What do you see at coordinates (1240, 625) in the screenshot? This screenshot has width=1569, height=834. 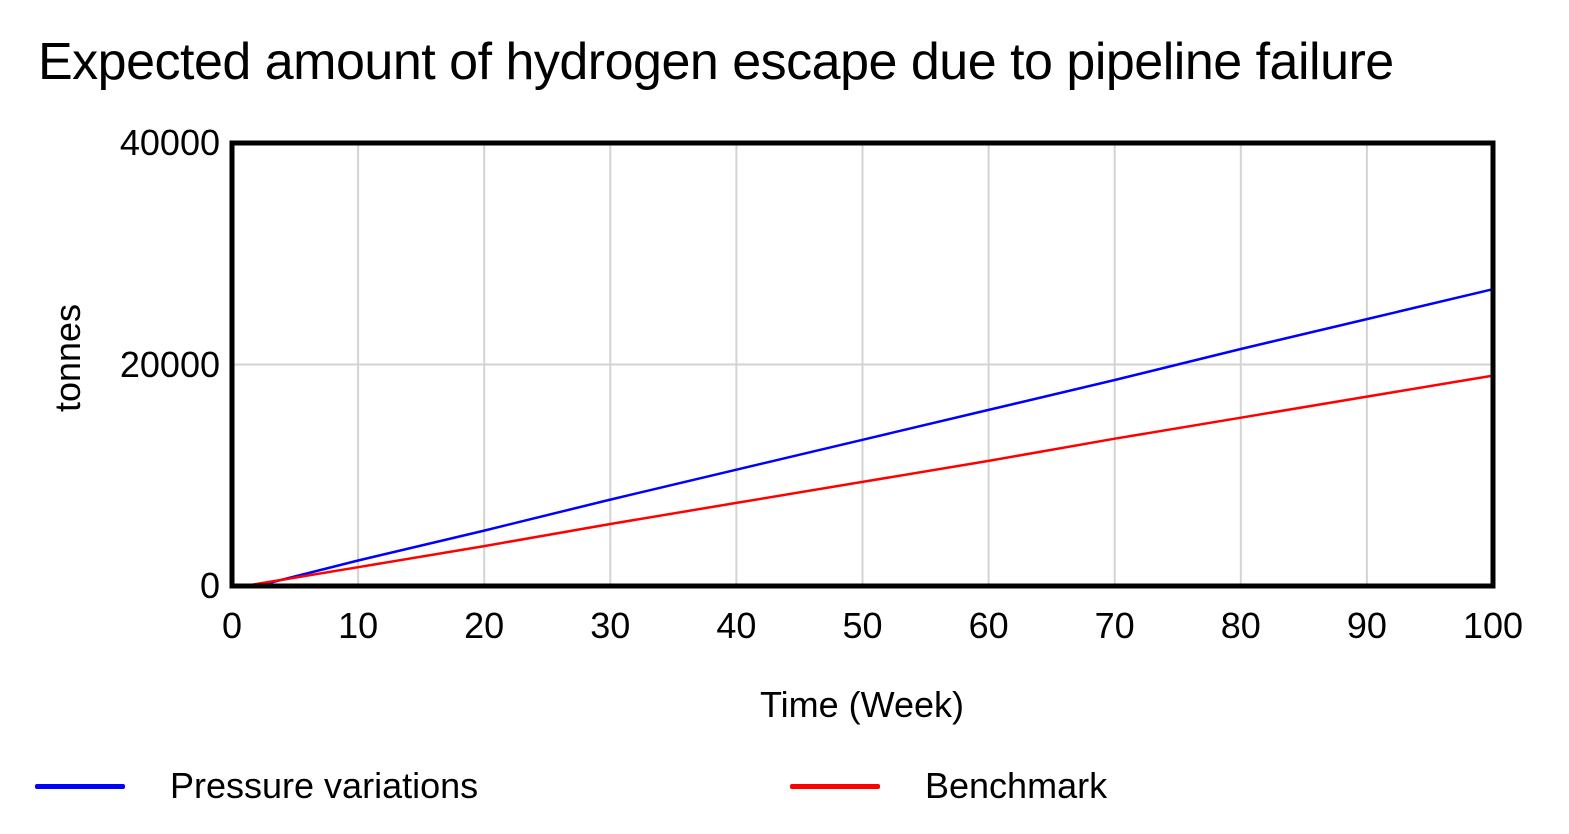 I see `x-tick-label: 80` at bounding box center [1240, 625].